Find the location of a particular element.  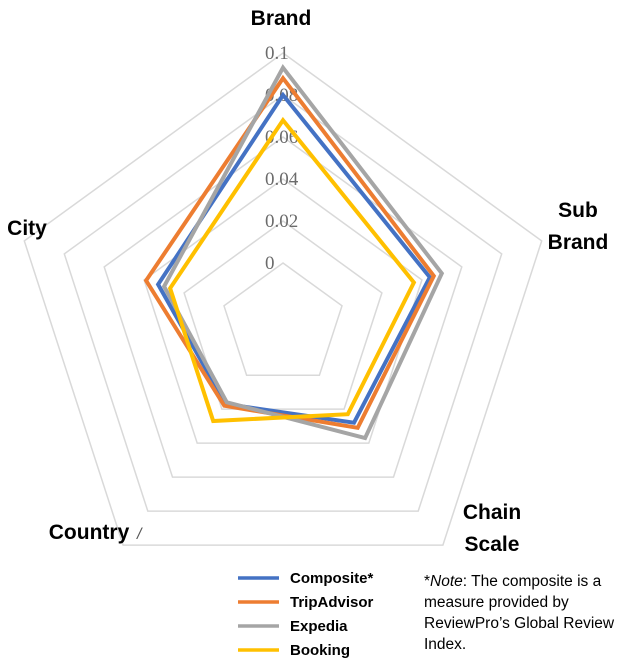

tick-label: 0.1 is located at coordinates (277, 53).